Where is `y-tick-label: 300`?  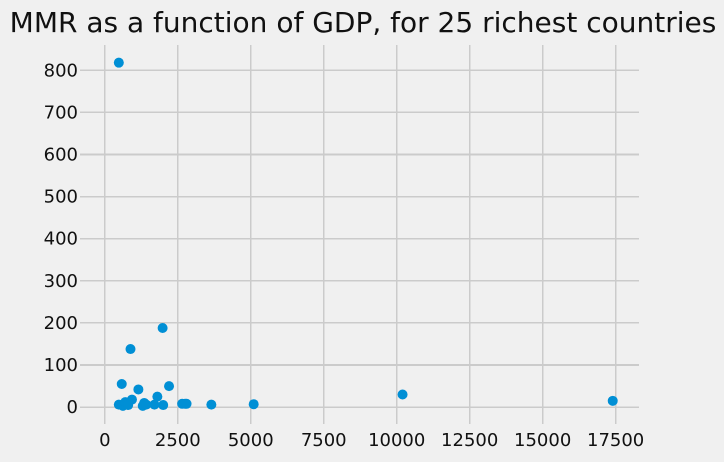 y-tick-label: 300 is located at coordinates (61, 281).